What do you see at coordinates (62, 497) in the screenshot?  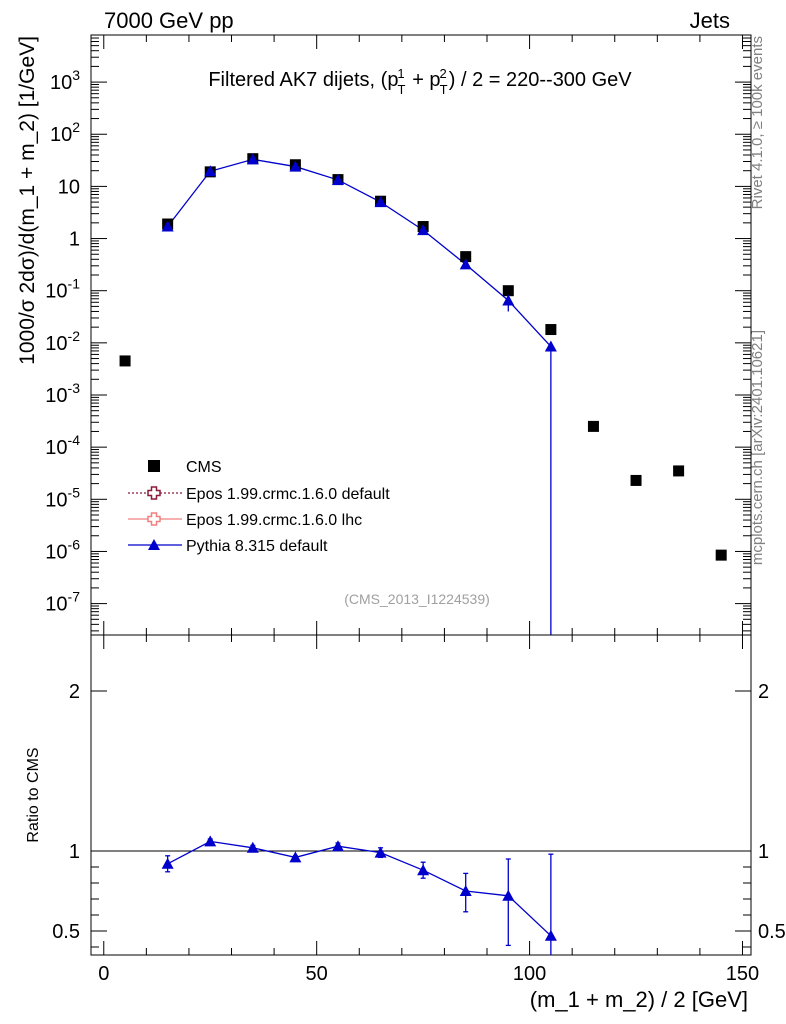 I see `main-y-tick-label: 10⁻⁵` at bounding box center [62, 497].